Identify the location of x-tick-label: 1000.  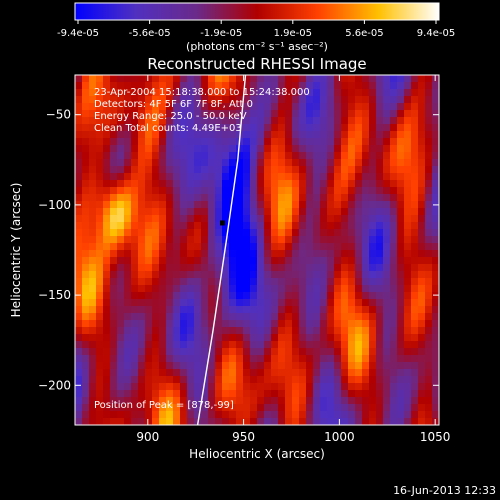
(339, 437).